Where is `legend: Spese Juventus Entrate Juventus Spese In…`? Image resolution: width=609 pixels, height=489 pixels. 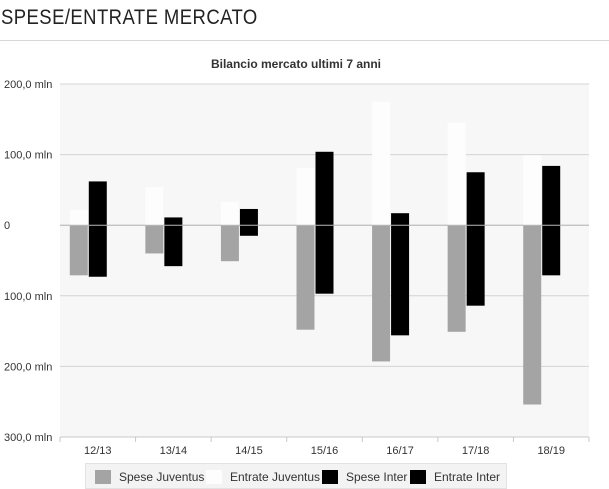
legend: Spese Juventus Entrate Juventus Spese In… is located at coordinates (296, 476).